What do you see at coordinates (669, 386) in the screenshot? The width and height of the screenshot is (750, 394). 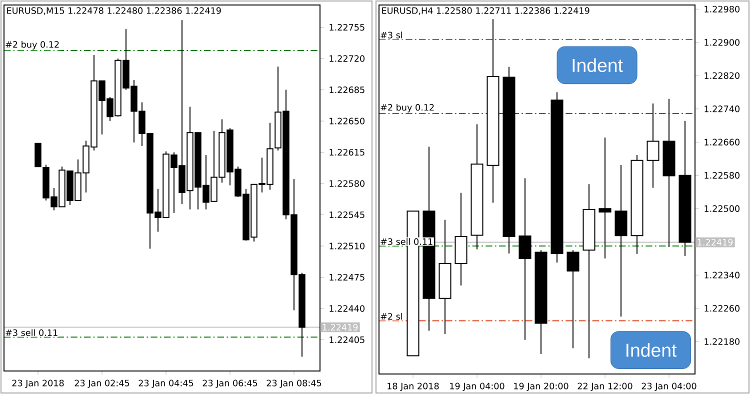 I see `x-tick-label: 23 Jan 04:00` at bounding box center [669, 386].